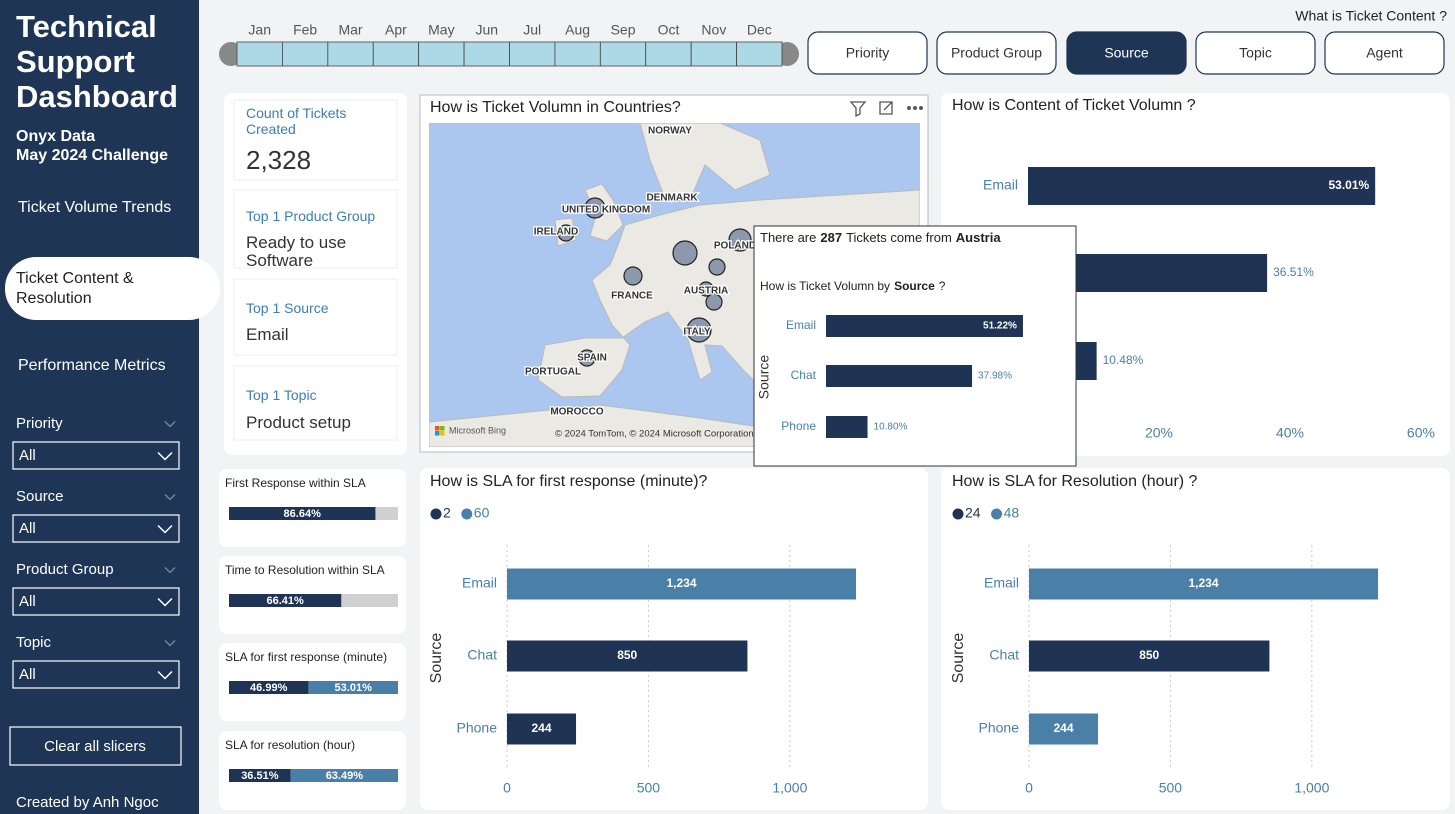 This screenshot has height=814, width=1455. I want to click on legend-label: 2, so click(447, 513).